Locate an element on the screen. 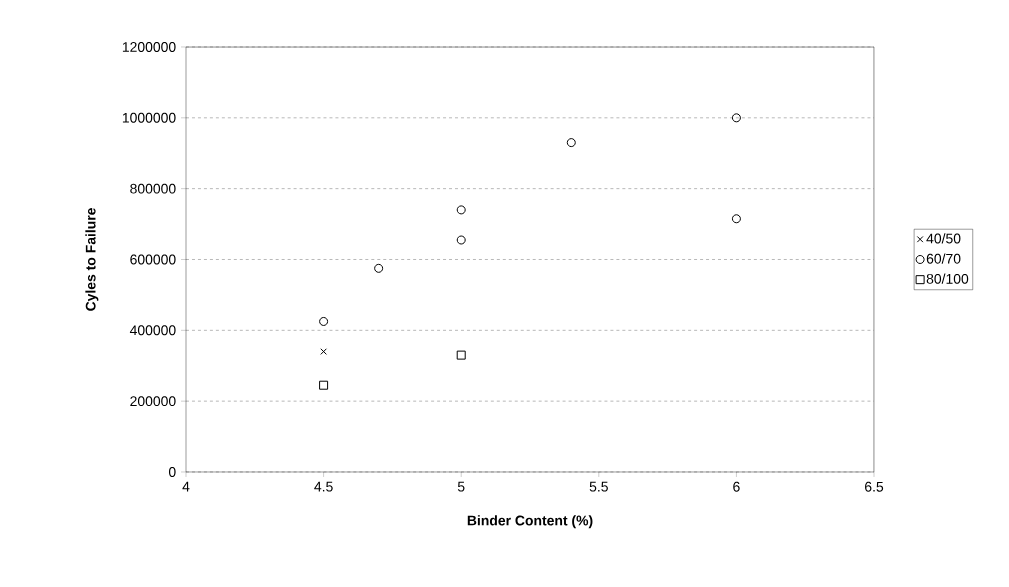 The width and height of the screenshot is (1009, 587). y-tick-label: 600000 is located at coordinates (153, 259).